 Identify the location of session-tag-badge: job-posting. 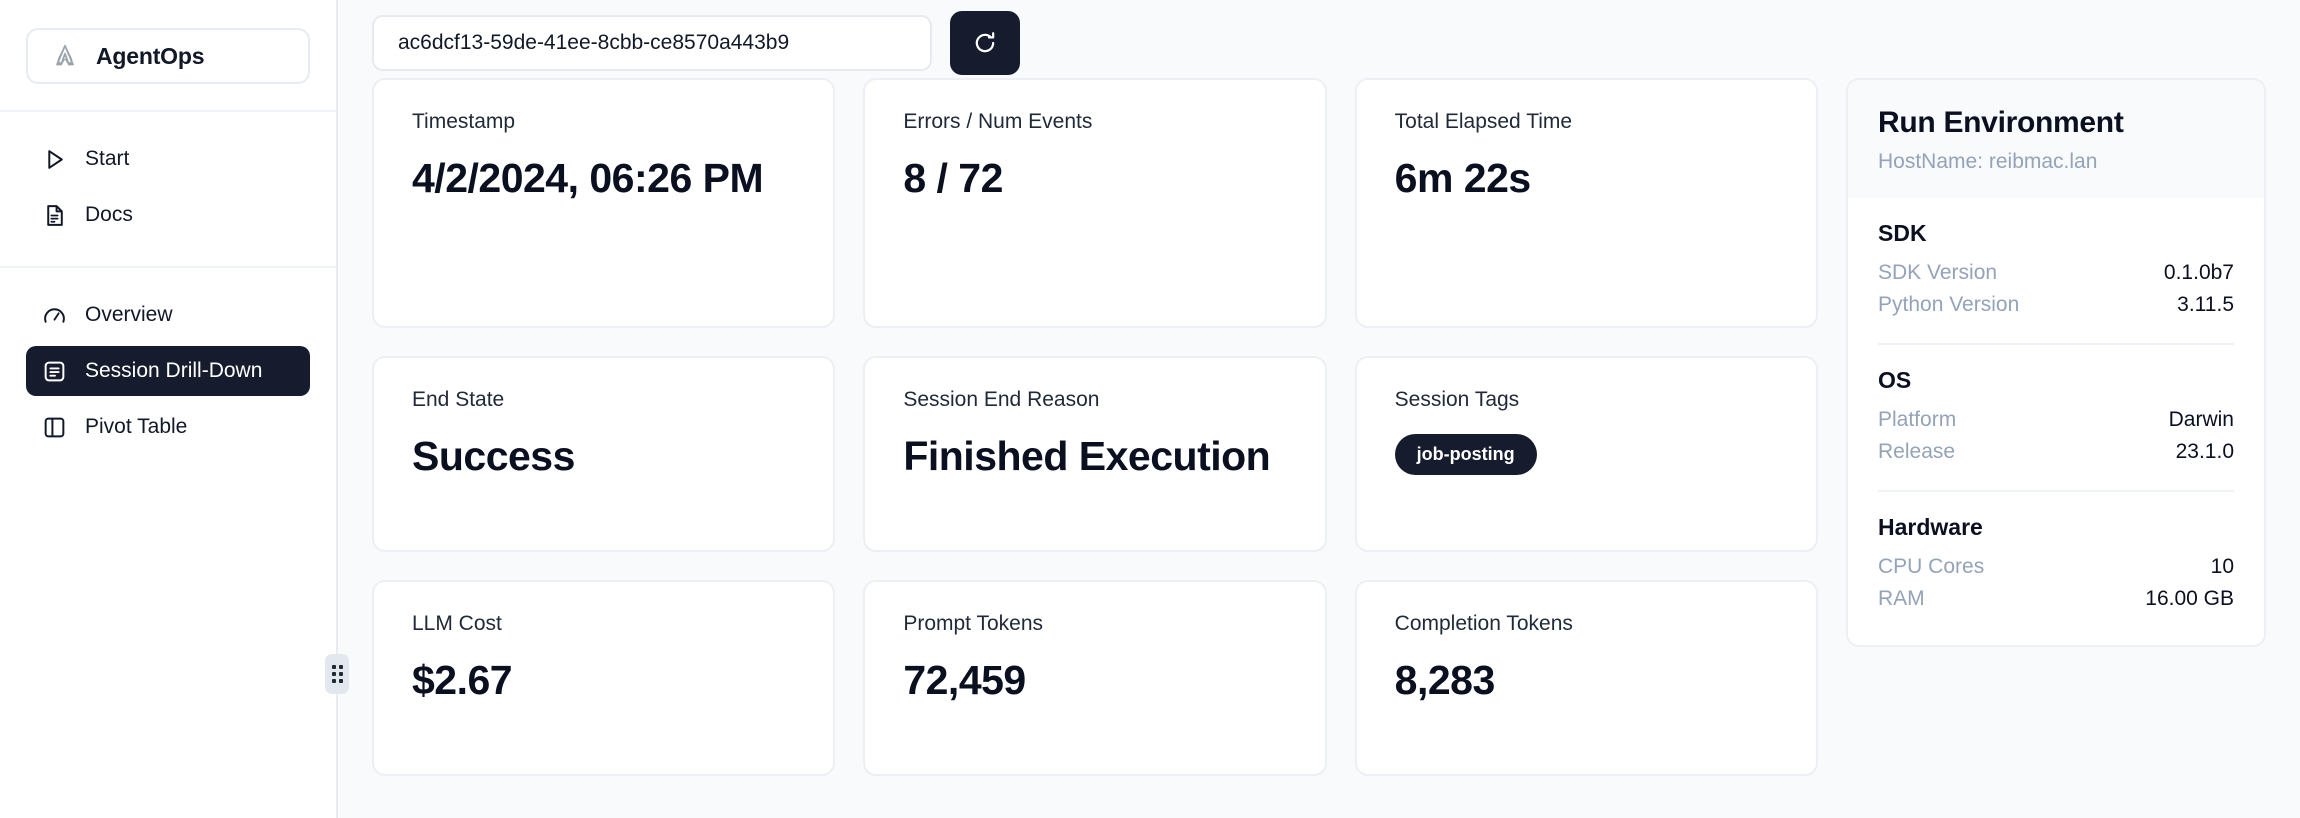
(1465, 454).